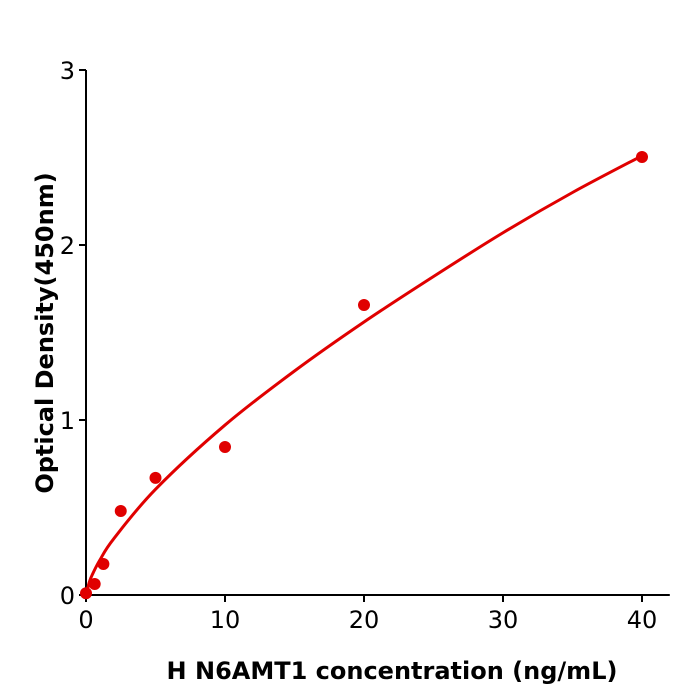  Describe the element at coordinates (392, 671) in the screenshot. I see `x-axis-label: H N6AMT1 concentration (ng/mL)` at that location.